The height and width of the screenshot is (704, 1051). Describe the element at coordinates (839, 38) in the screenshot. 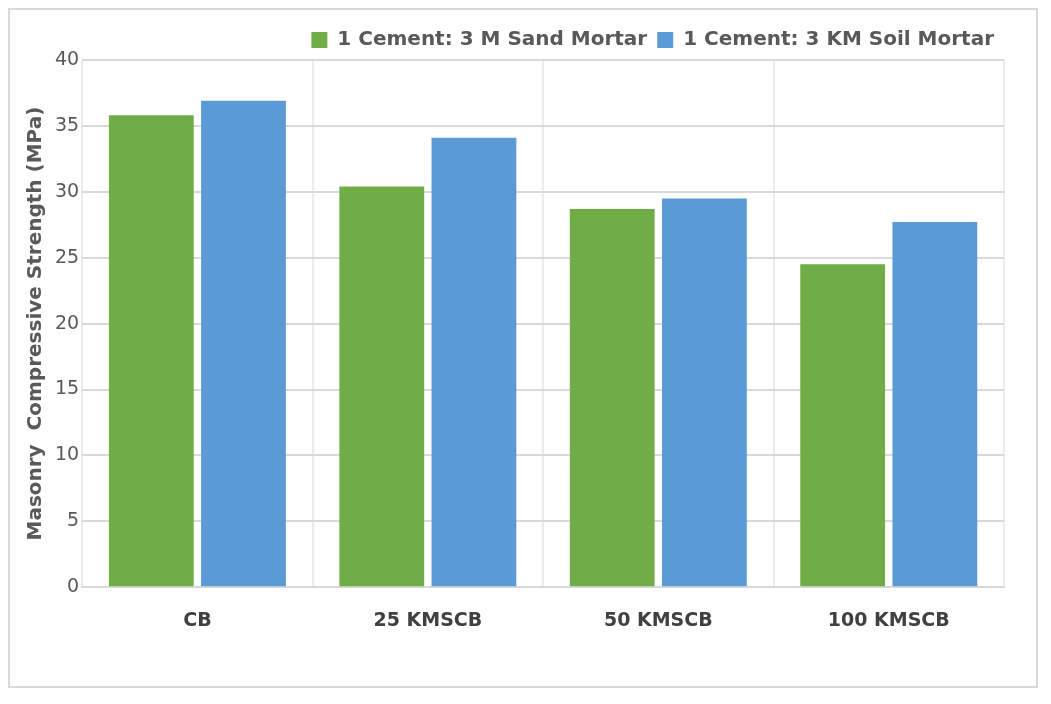

I see `legend-label: 1 Cement: 3 KM Soil Mortar` at that location.